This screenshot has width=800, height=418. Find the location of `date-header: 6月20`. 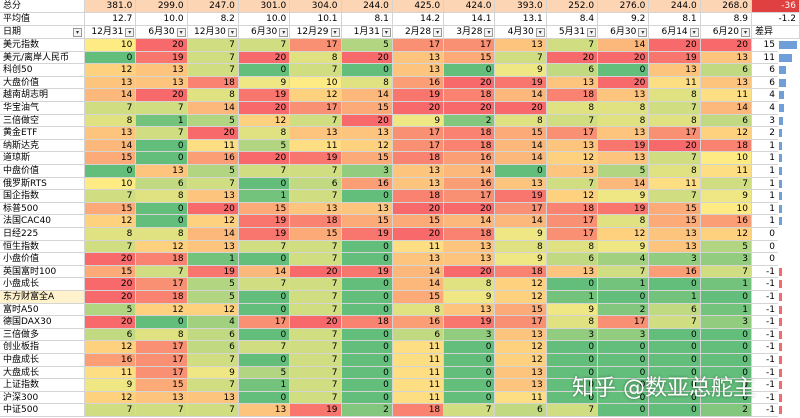

date-header: 6月20 is located at coordinates (726, 32).